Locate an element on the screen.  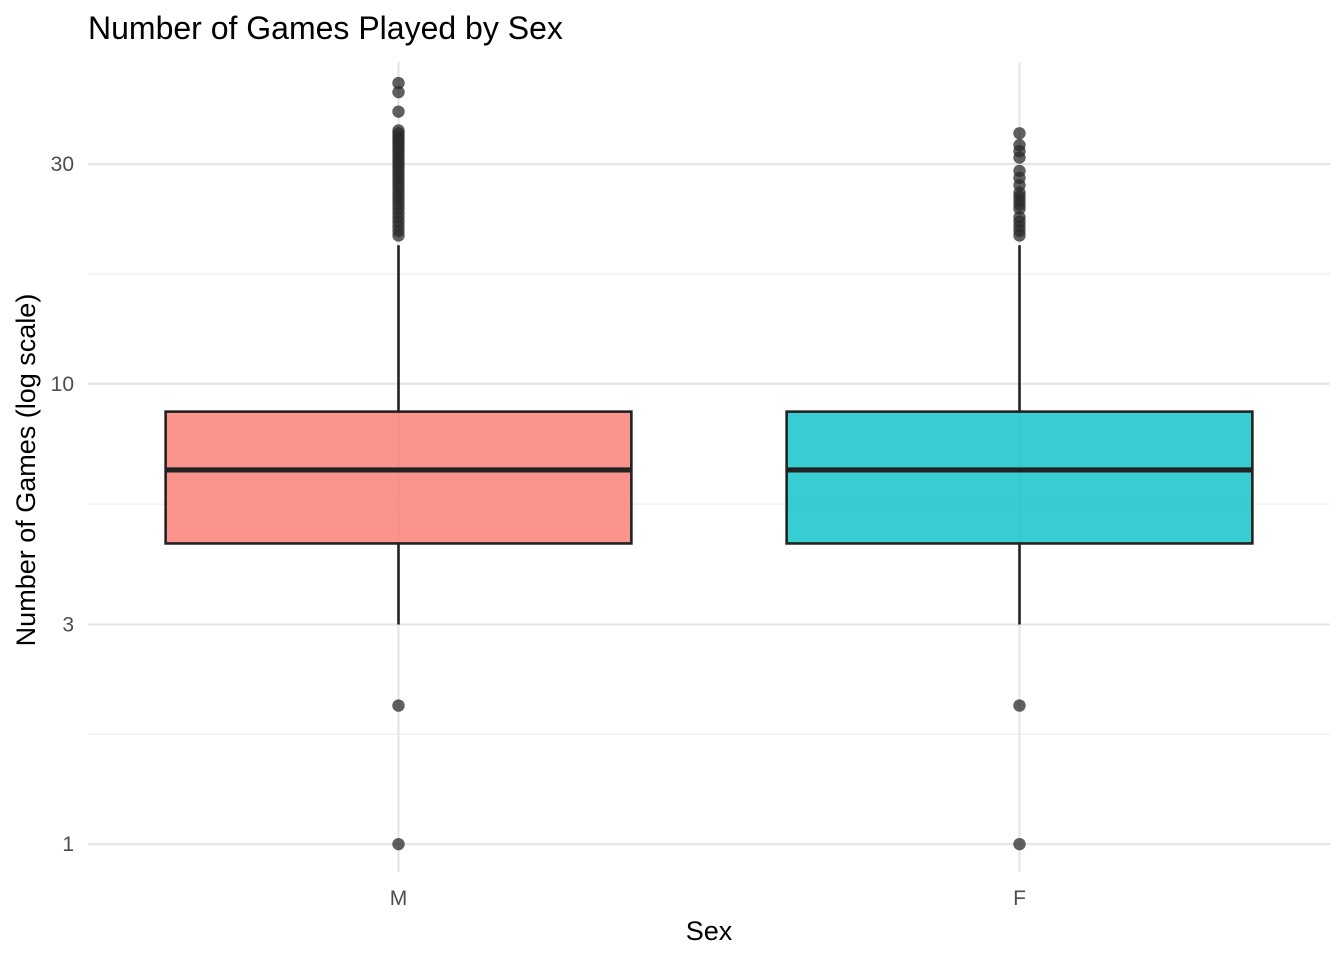
x-tick-label: F is located at coordinates (1019, 898).